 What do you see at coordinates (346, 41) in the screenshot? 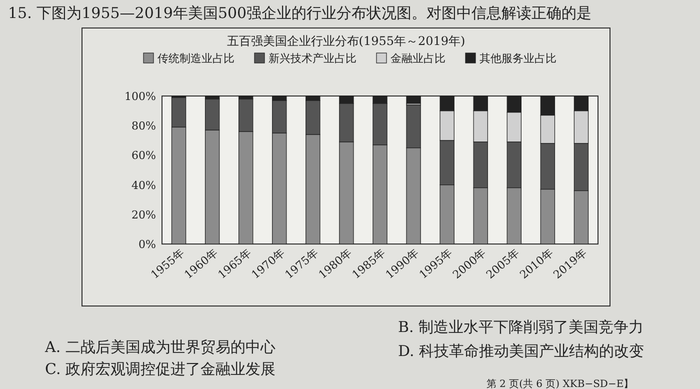
I see `chart-title: 五百强美国企业行业分布(1955年～2019年)` at bounding box center [346, 41].